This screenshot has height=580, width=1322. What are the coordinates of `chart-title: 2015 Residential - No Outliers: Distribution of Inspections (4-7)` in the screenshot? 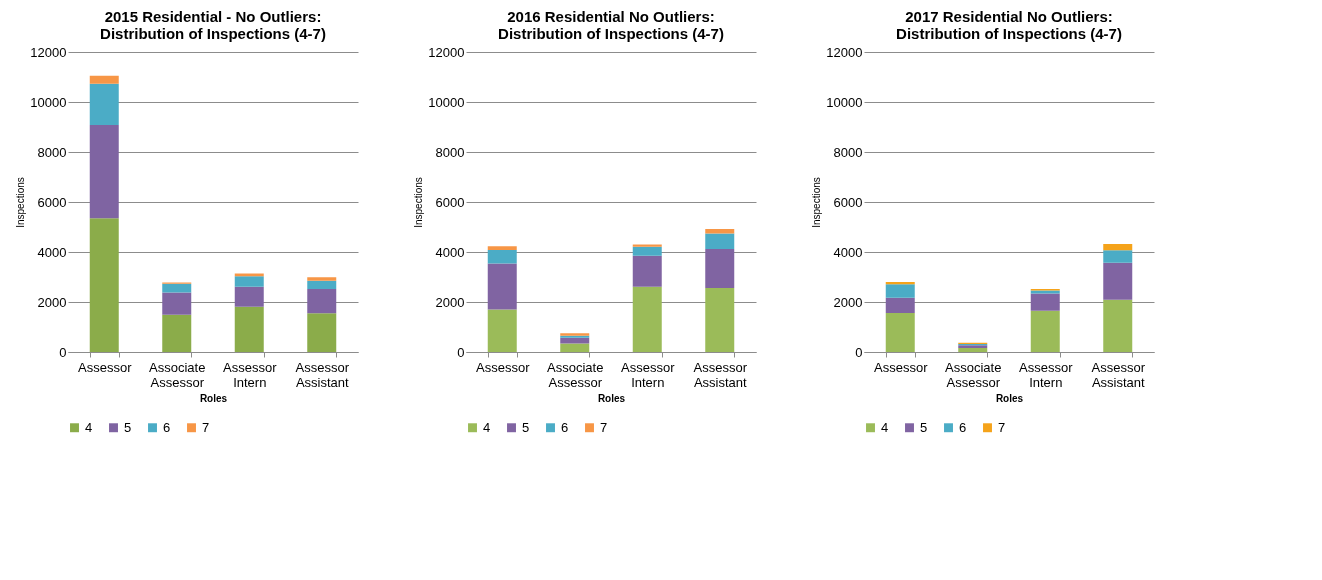 It's located at (213, 25).